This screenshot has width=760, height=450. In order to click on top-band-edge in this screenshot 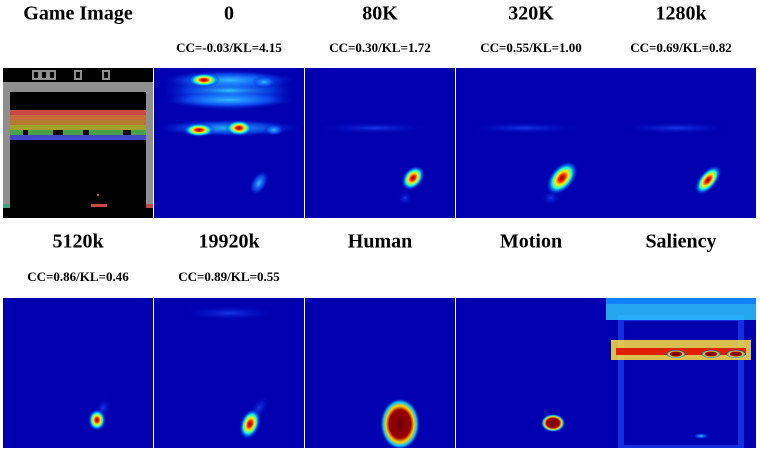, I will do `click(681, 301)`.